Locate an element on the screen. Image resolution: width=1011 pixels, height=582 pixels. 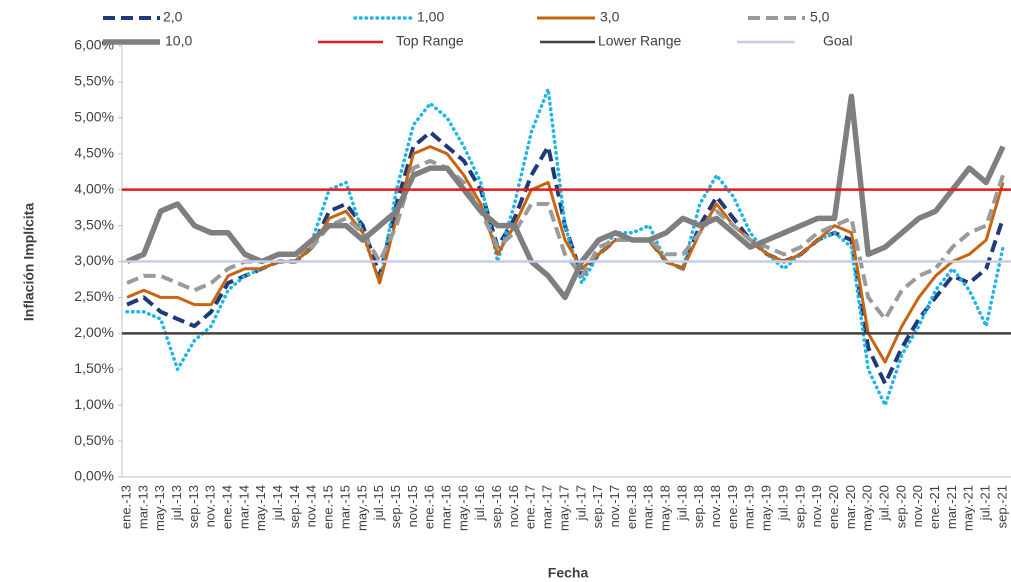
y-tick-label: 3,50% is located at coordinates (94, 224).